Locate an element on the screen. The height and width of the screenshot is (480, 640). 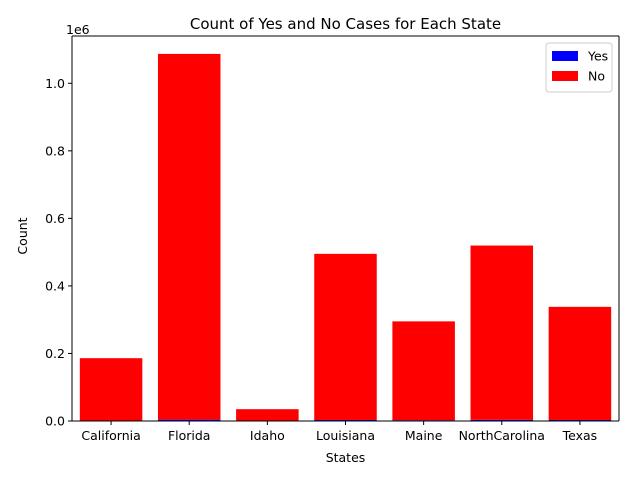
bar-no-texas is located at coordinates (580, 363).